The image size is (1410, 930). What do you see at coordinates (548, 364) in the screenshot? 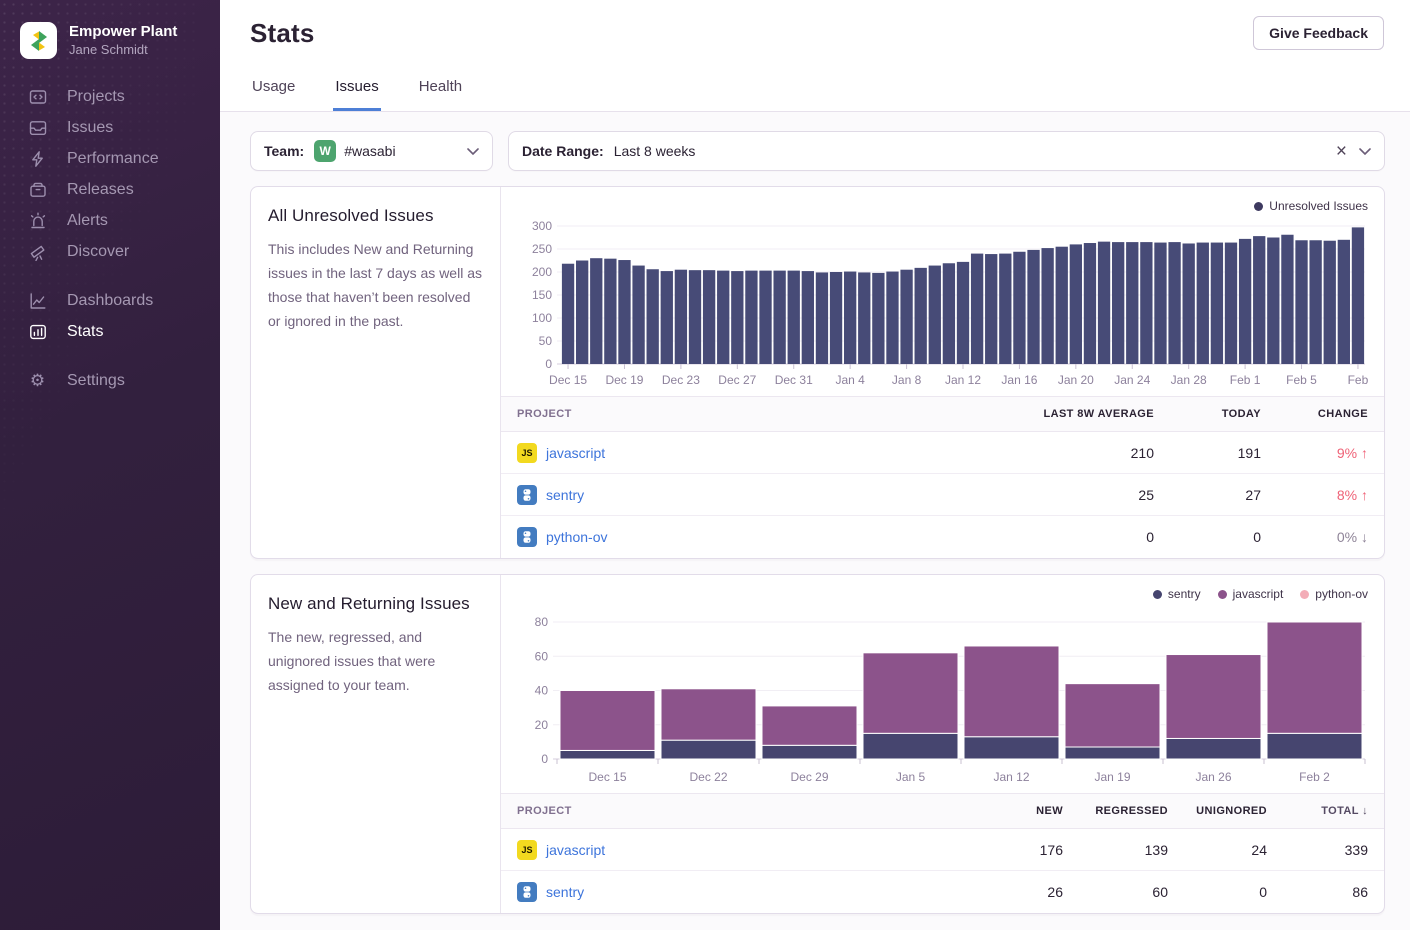
I see `svg-text: 0` at bounding box center [548, 364].